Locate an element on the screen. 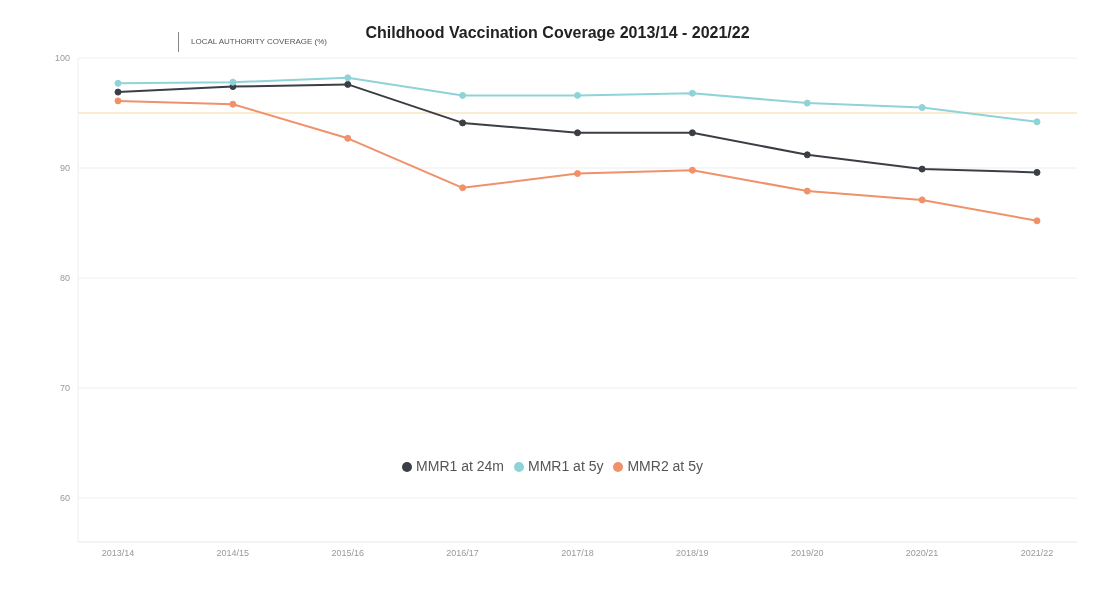 This screenshot has width=1115, height=607. text: LOCAL AUTHORITY COVERAGE (%) is located at coordinates (253, 42).